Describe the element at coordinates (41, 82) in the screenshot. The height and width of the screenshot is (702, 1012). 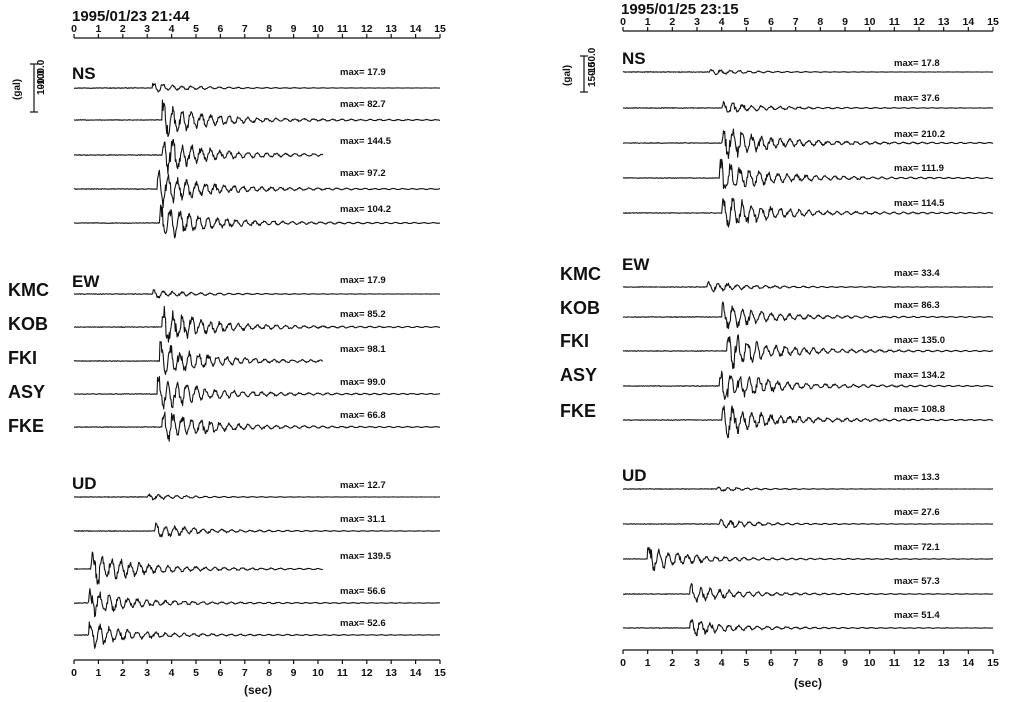
I see `scale-top-label: 100.0` at that location.